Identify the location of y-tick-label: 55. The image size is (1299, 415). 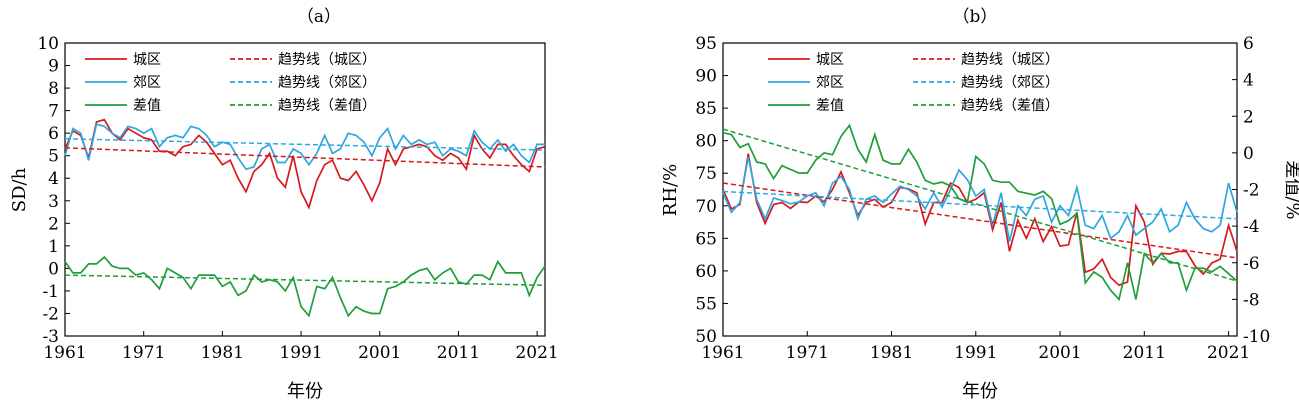
(706, 304).